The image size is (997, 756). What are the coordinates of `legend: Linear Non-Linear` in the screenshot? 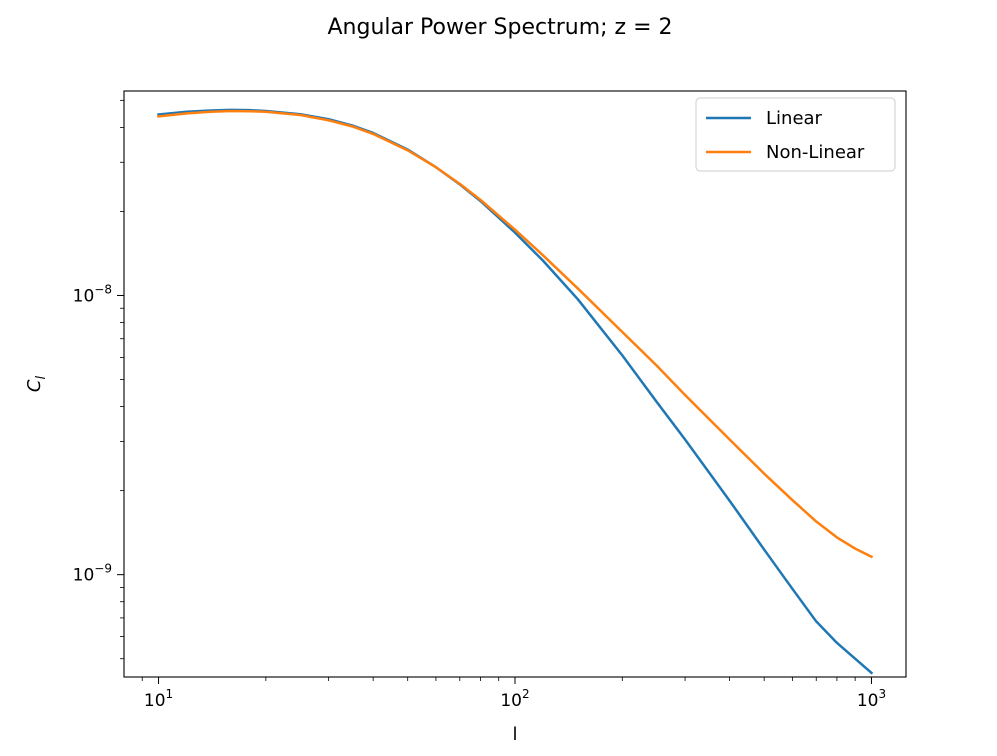 It's located at (795, 134).